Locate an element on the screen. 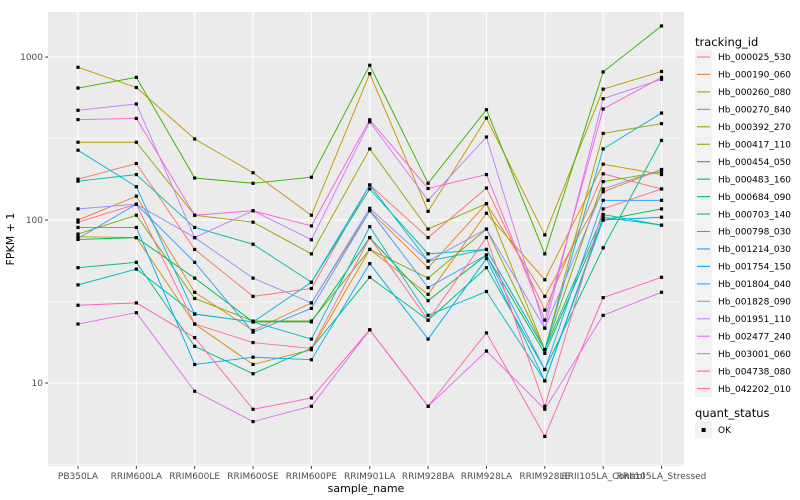 This screenshot has width=800, height=500. legend-label: Hb_000025_530 is located at coordinates (754, 58).